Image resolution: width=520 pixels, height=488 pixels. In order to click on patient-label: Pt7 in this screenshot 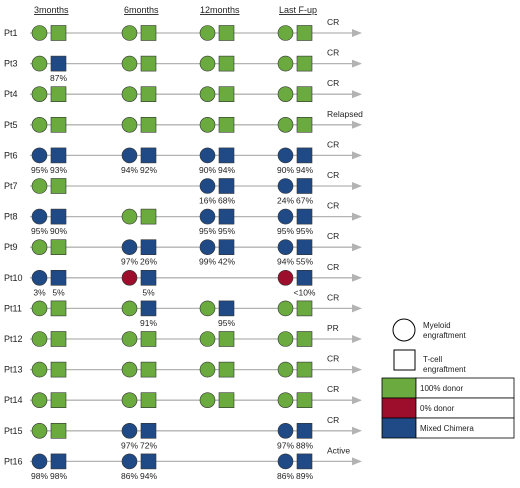, I will do `click(11, 186)`.